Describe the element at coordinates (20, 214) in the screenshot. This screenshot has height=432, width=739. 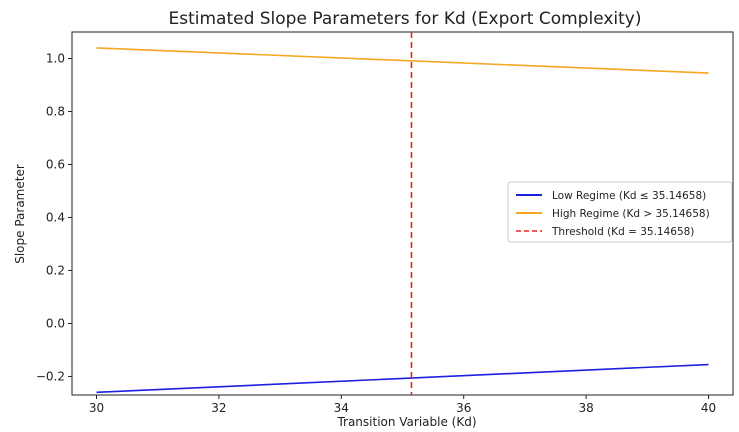
I see `y-axis-label: Slope Parameter` at that location.